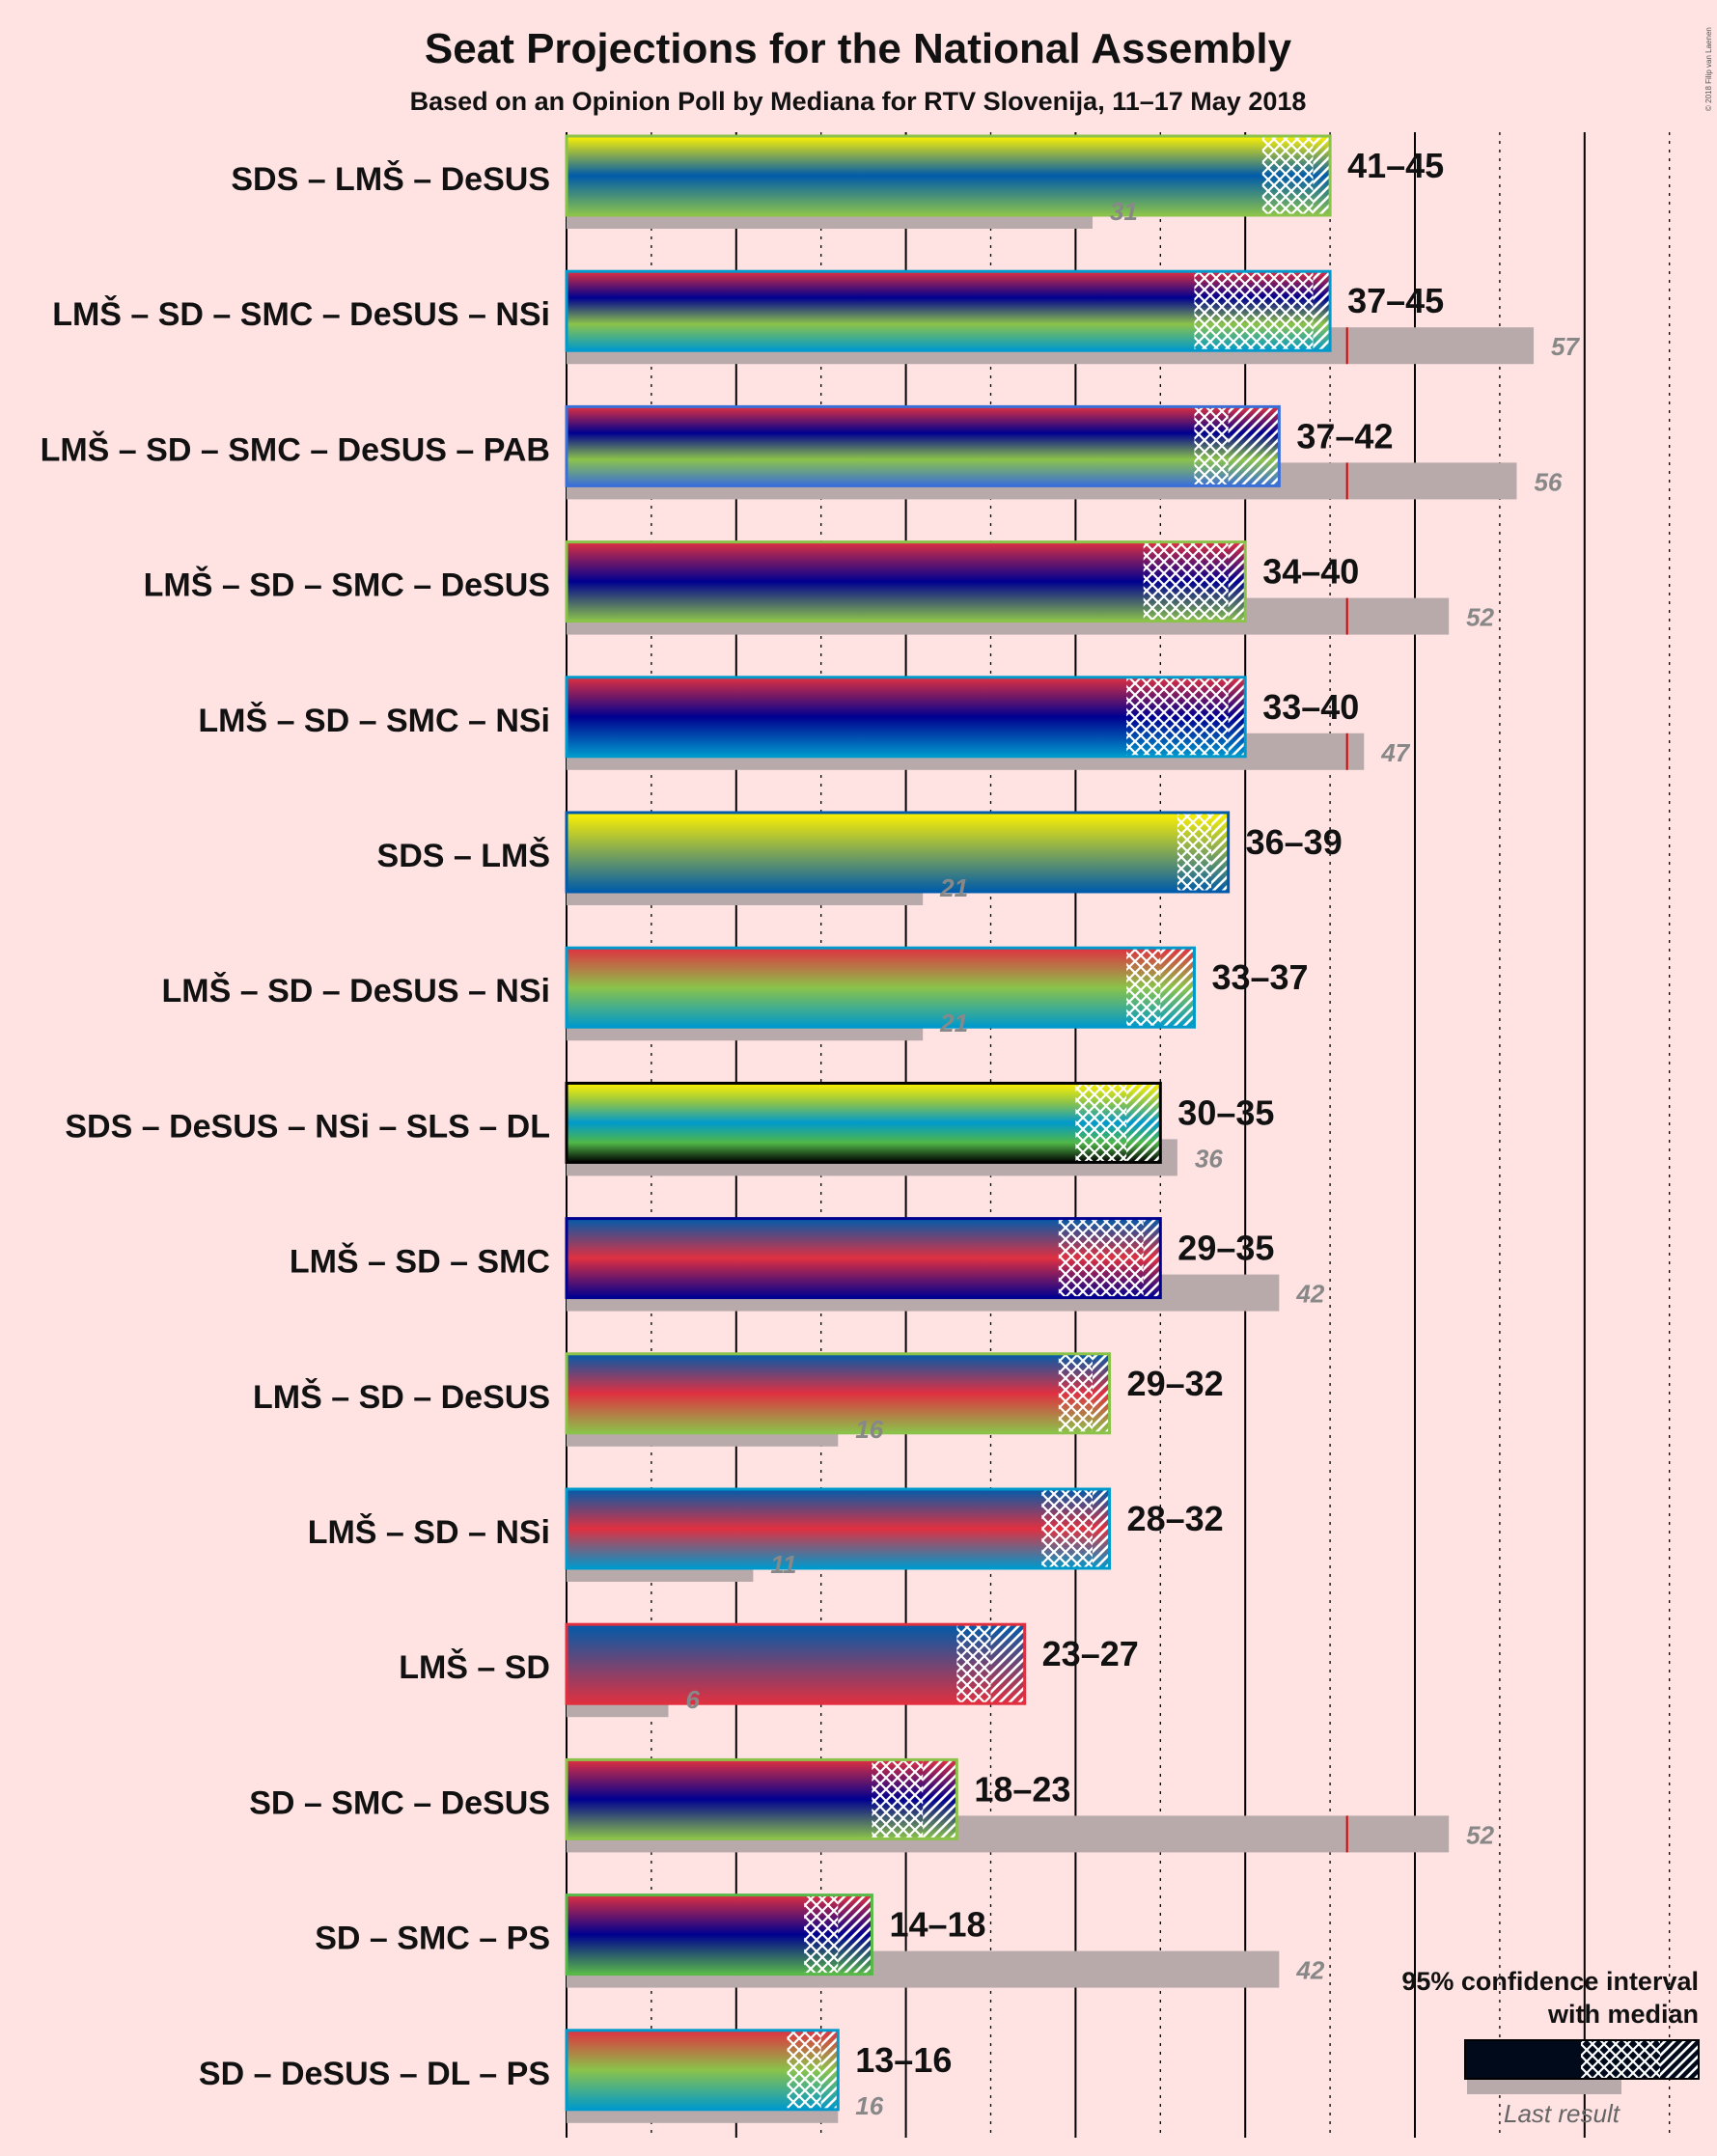  Describe the element at coordinates (1209, 1158) in the screenshot. I see `last-result-label: 36` at that location.